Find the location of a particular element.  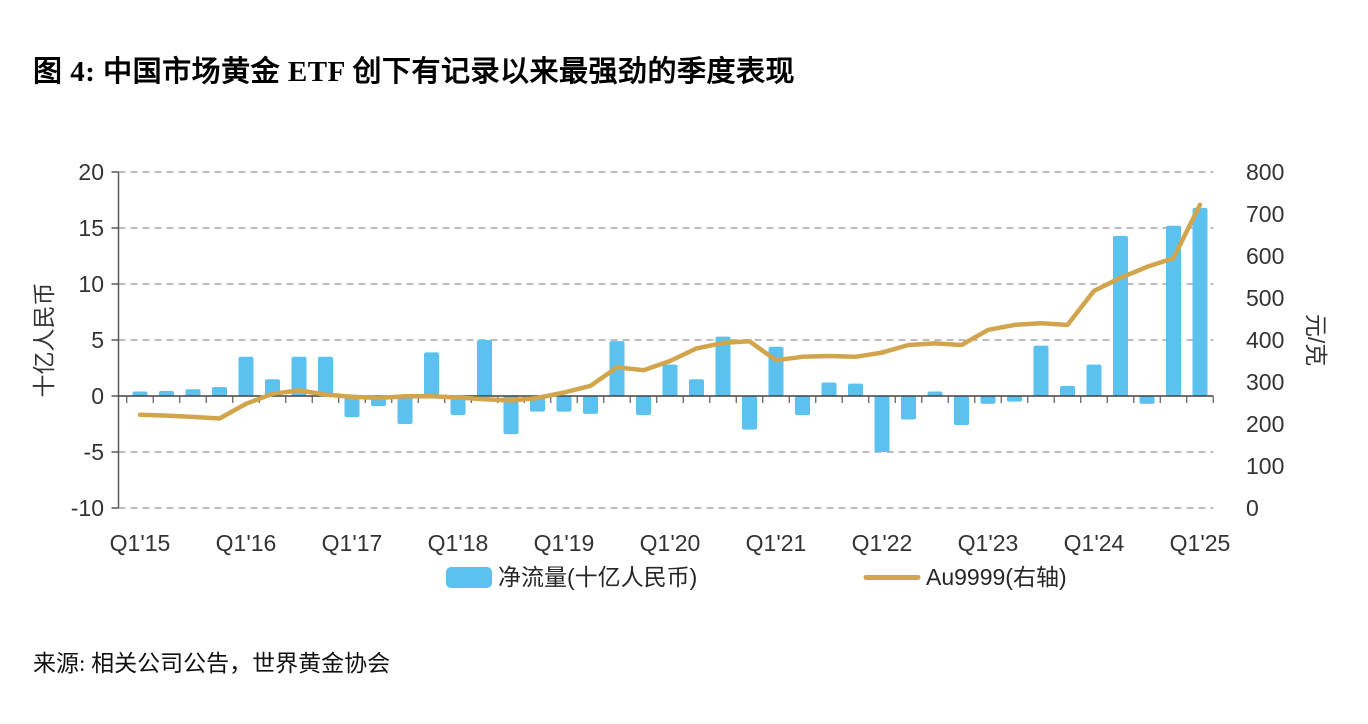

right-axis-tick-label: 400 is located at coordinates (1265, 340).